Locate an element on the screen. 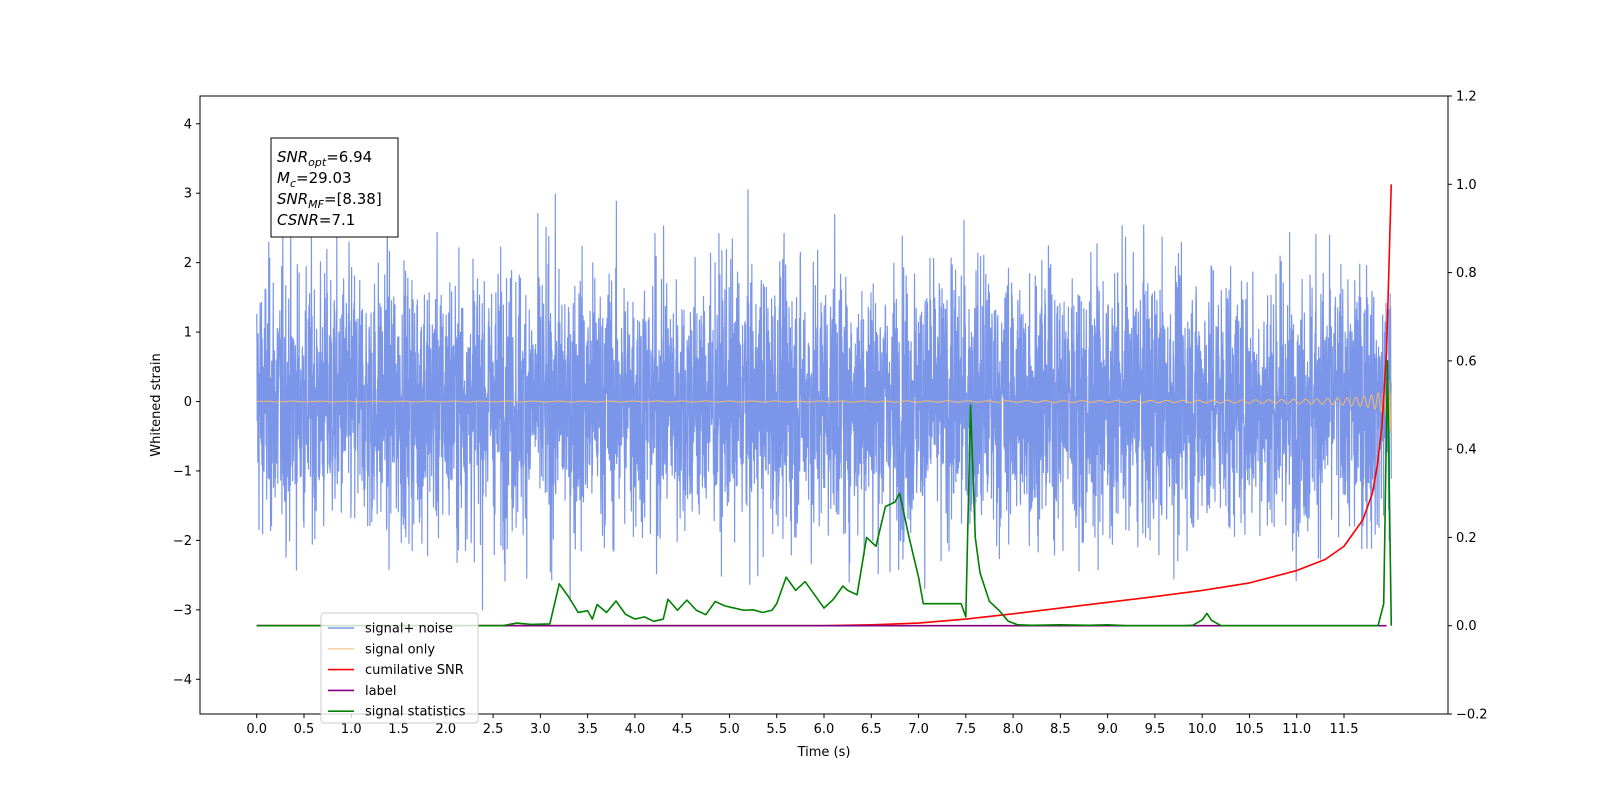 The width and height of the screenshot is (1600, 800). annotation-value: =[8.38] is located at coordinates (353, 199).